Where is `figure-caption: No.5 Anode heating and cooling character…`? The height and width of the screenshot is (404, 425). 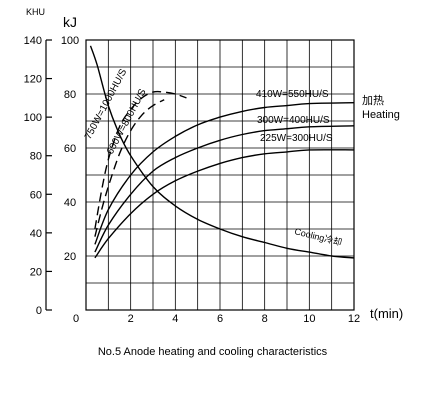 figure-caption: No.5 Anode heating and cooling character… is located at coordinates (212, 352).